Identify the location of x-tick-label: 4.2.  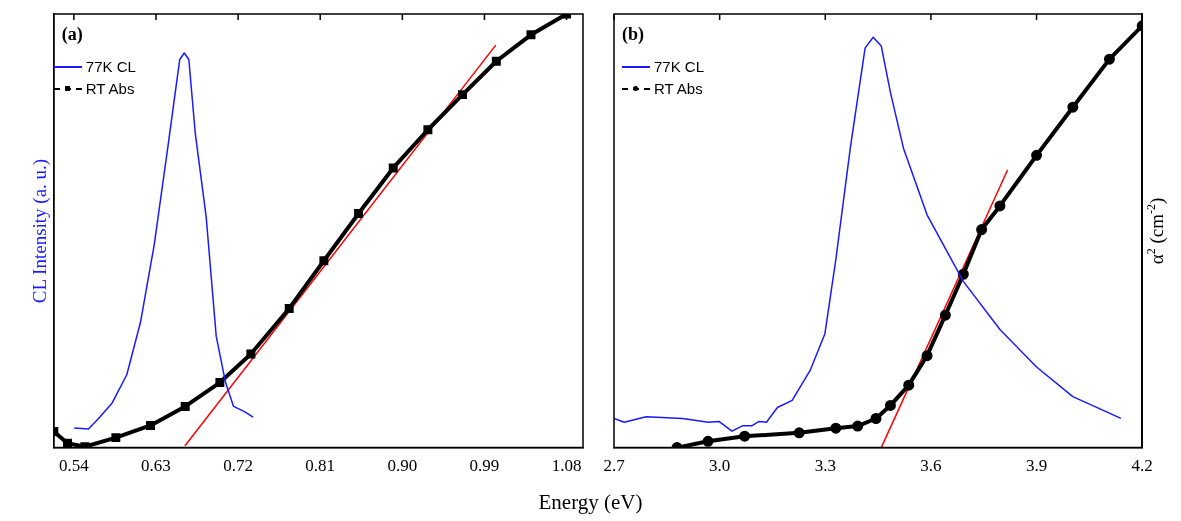
(1142, 466).